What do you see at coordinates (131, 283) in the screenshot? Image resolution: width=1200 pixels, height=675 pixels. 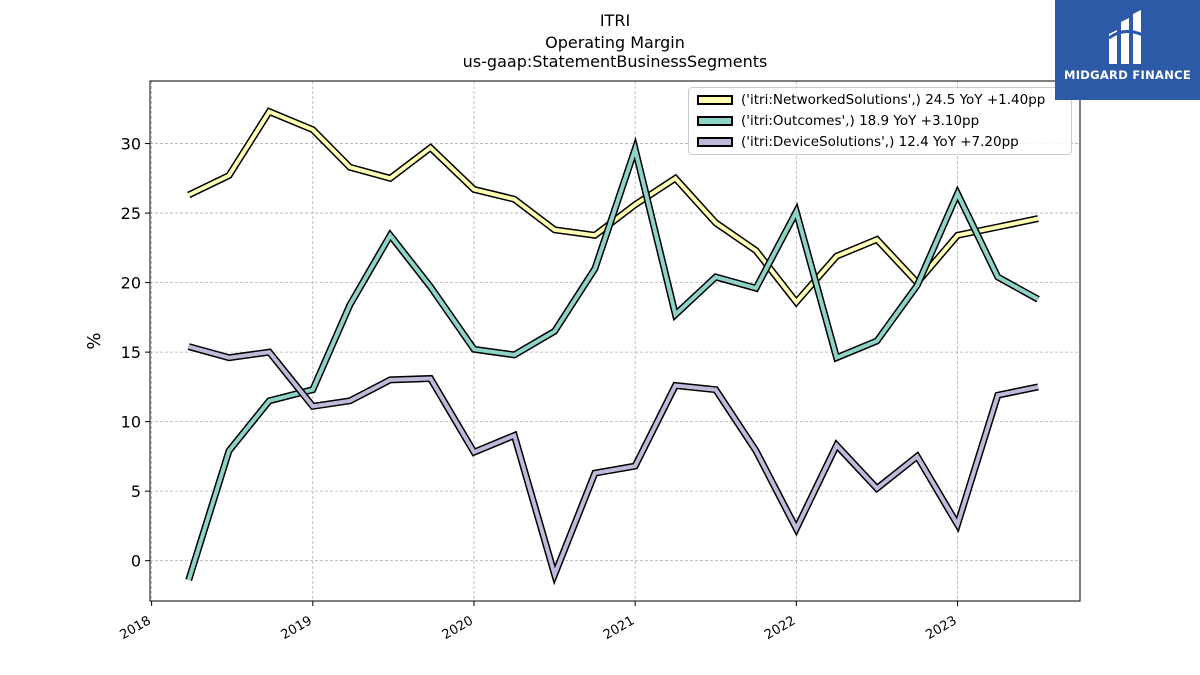 I see `y-tick-label: 20` at bounding box center [131, 283].